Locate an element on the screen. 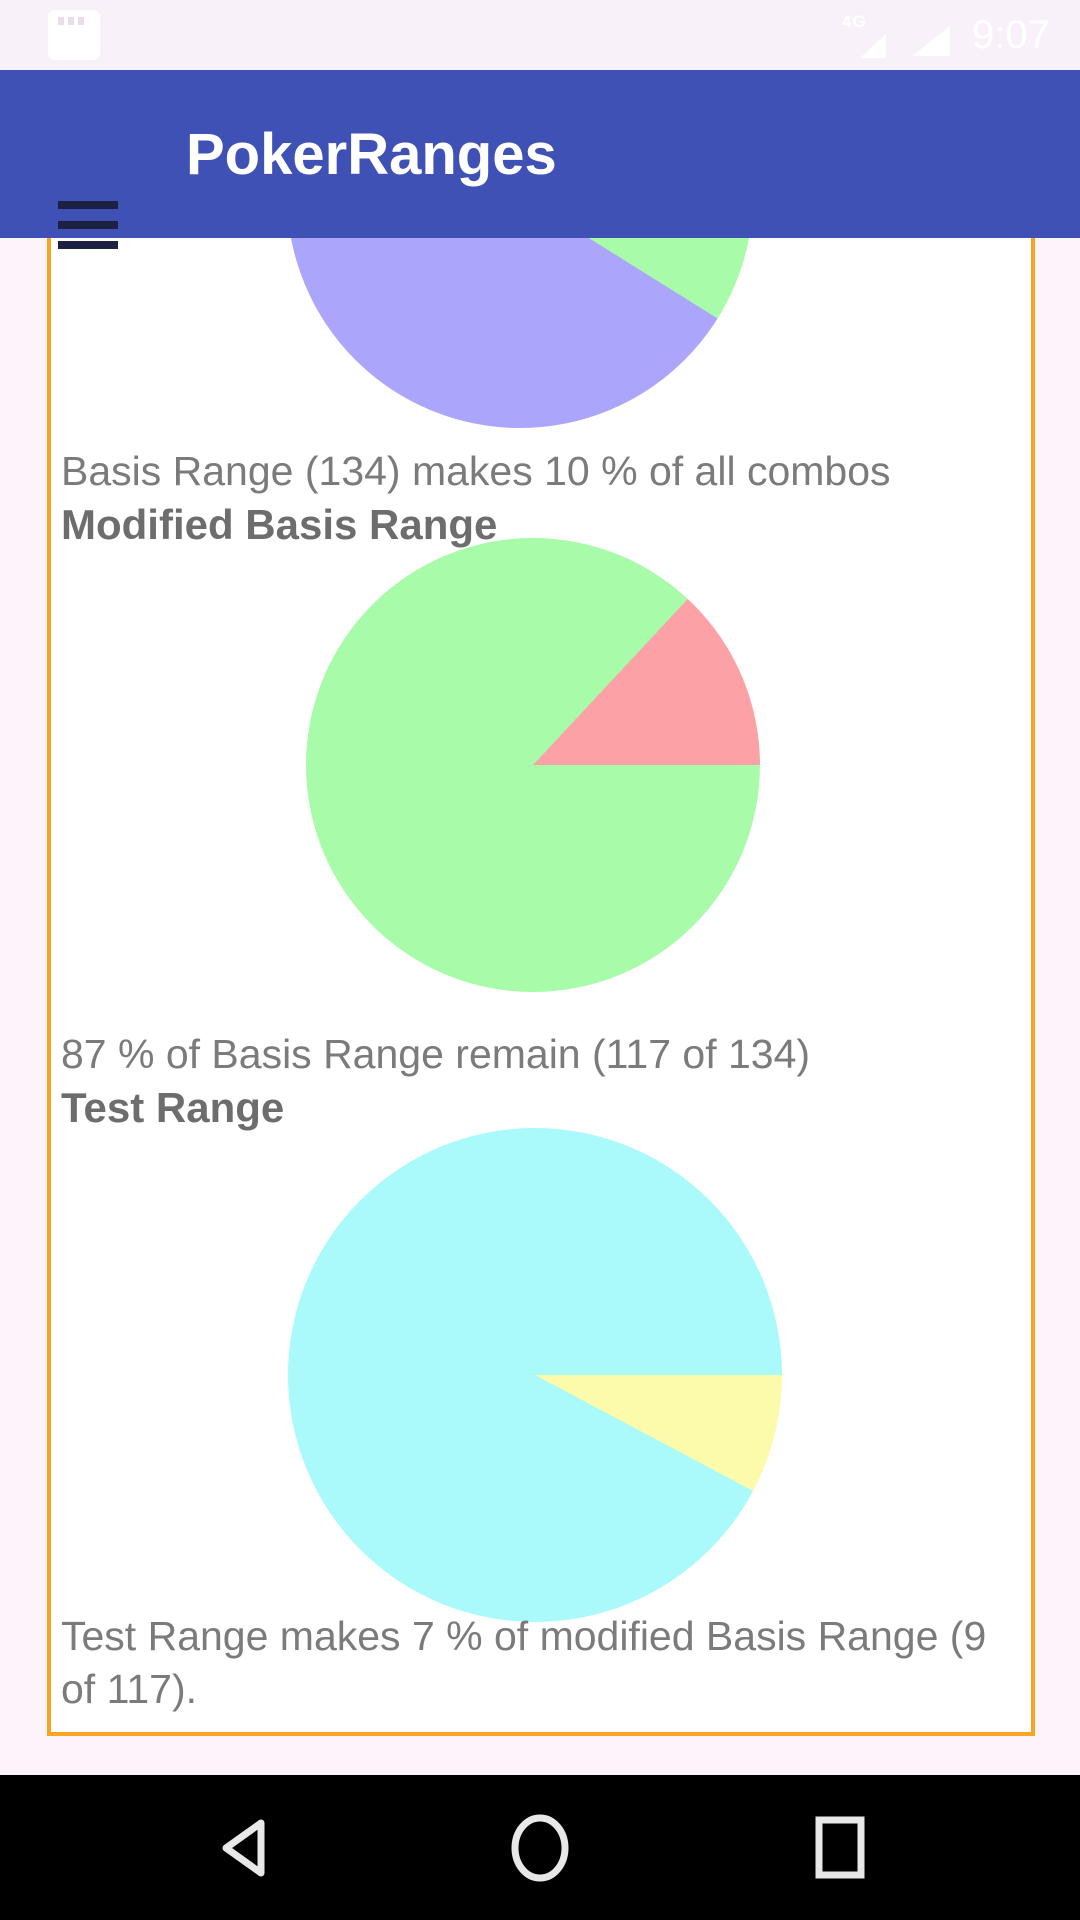 The width and height of the screenshot is (1080, 1920). app-bar: PokerRanges is located at coordinates (540, 159).